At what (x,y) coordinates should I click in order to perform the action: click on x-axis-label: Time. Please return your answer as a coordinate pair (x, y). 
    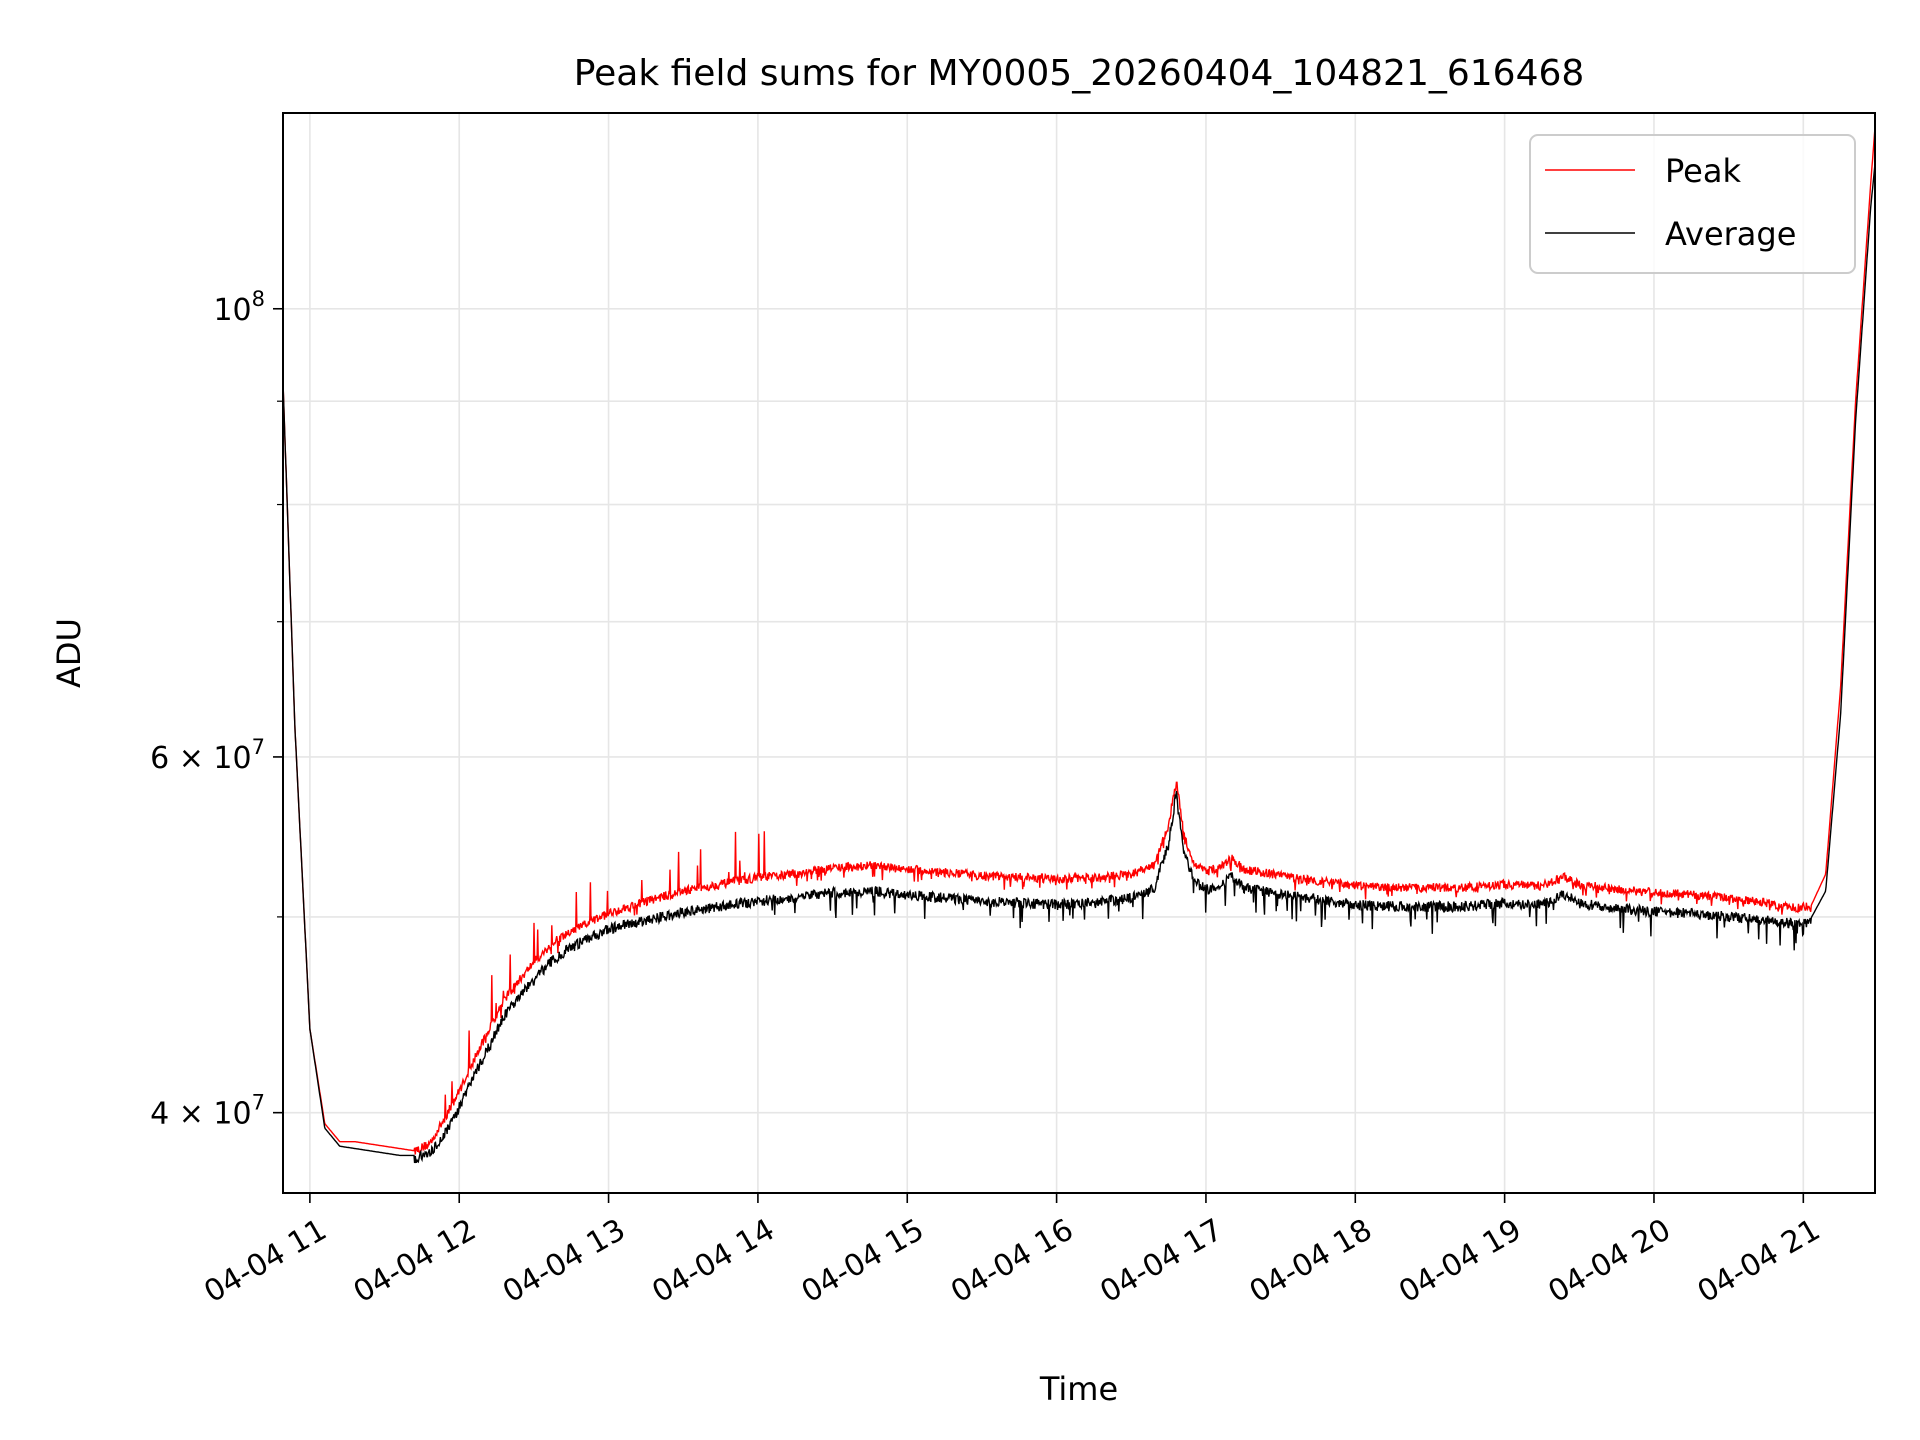
    Looking at the image, I should click on (1078, 1389).